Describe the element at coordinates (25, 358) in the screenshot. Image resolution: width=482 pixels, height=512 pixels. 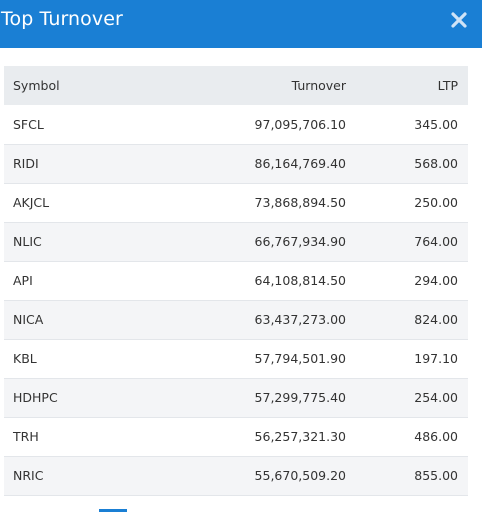
I see `cell-symbol: KBL` at that location.